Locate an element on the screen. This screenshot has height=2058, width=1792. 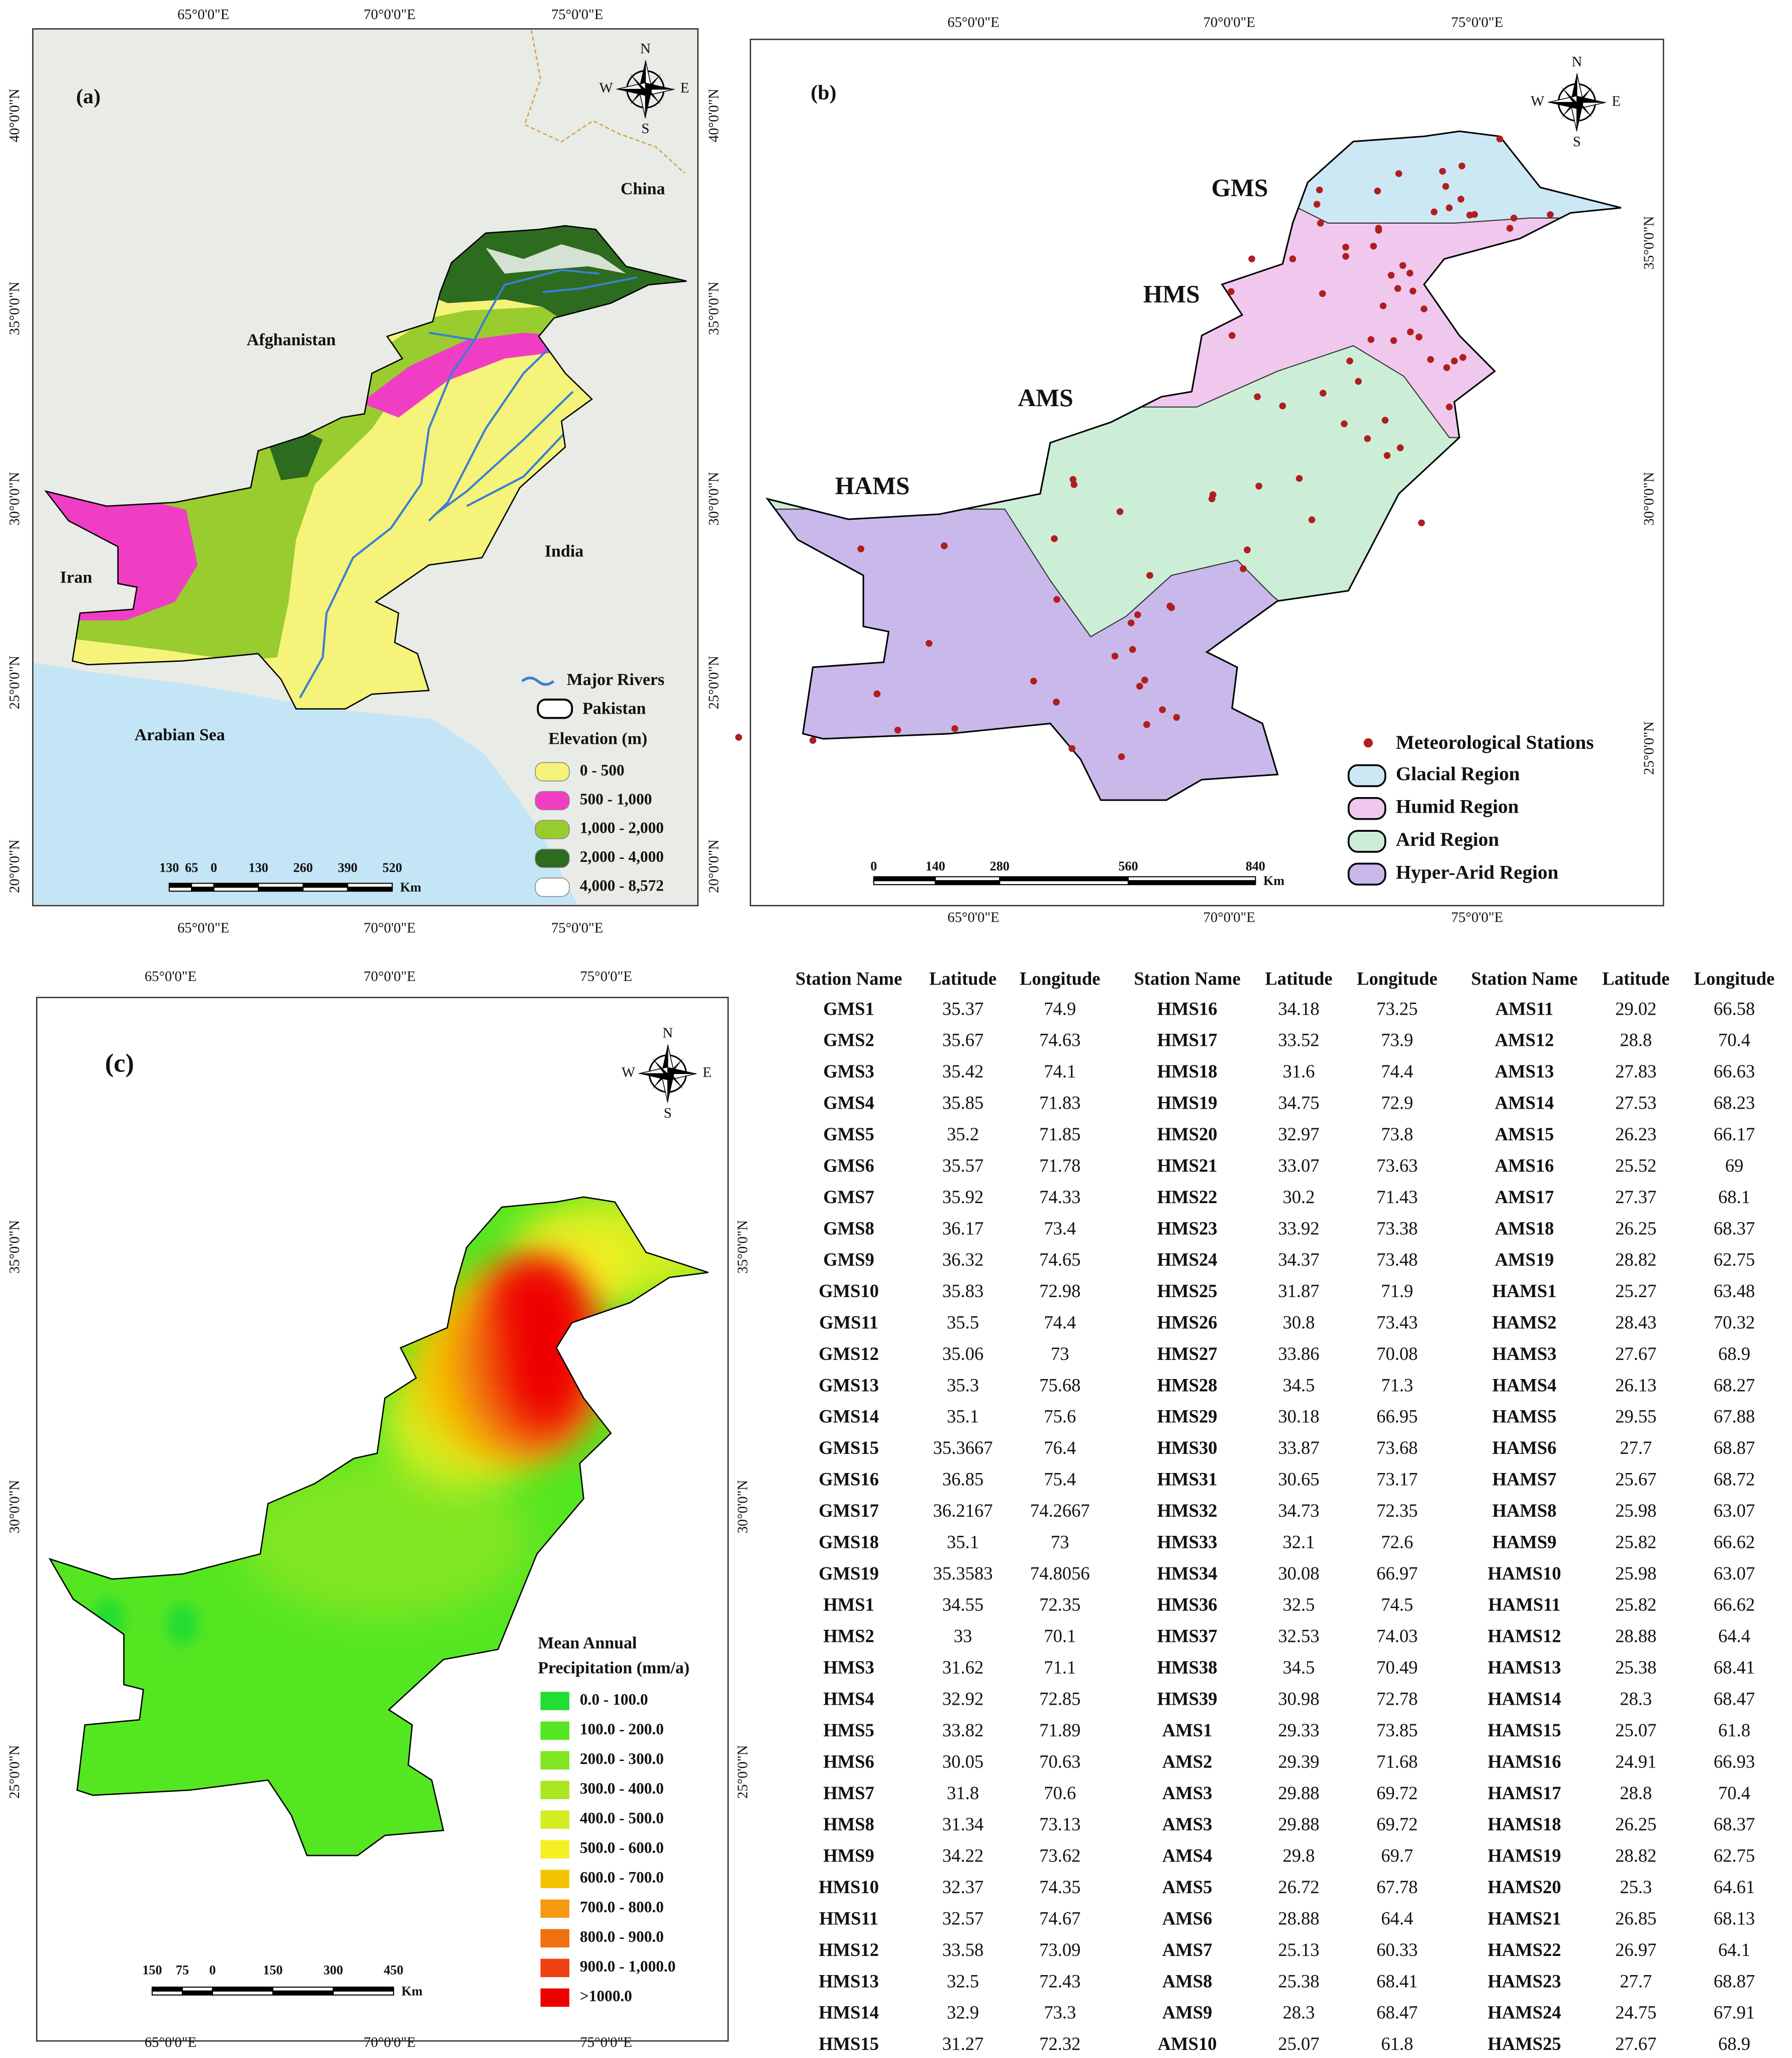
legend-label: 700.0 - 800.0 is located at coordinates (622, 1907).